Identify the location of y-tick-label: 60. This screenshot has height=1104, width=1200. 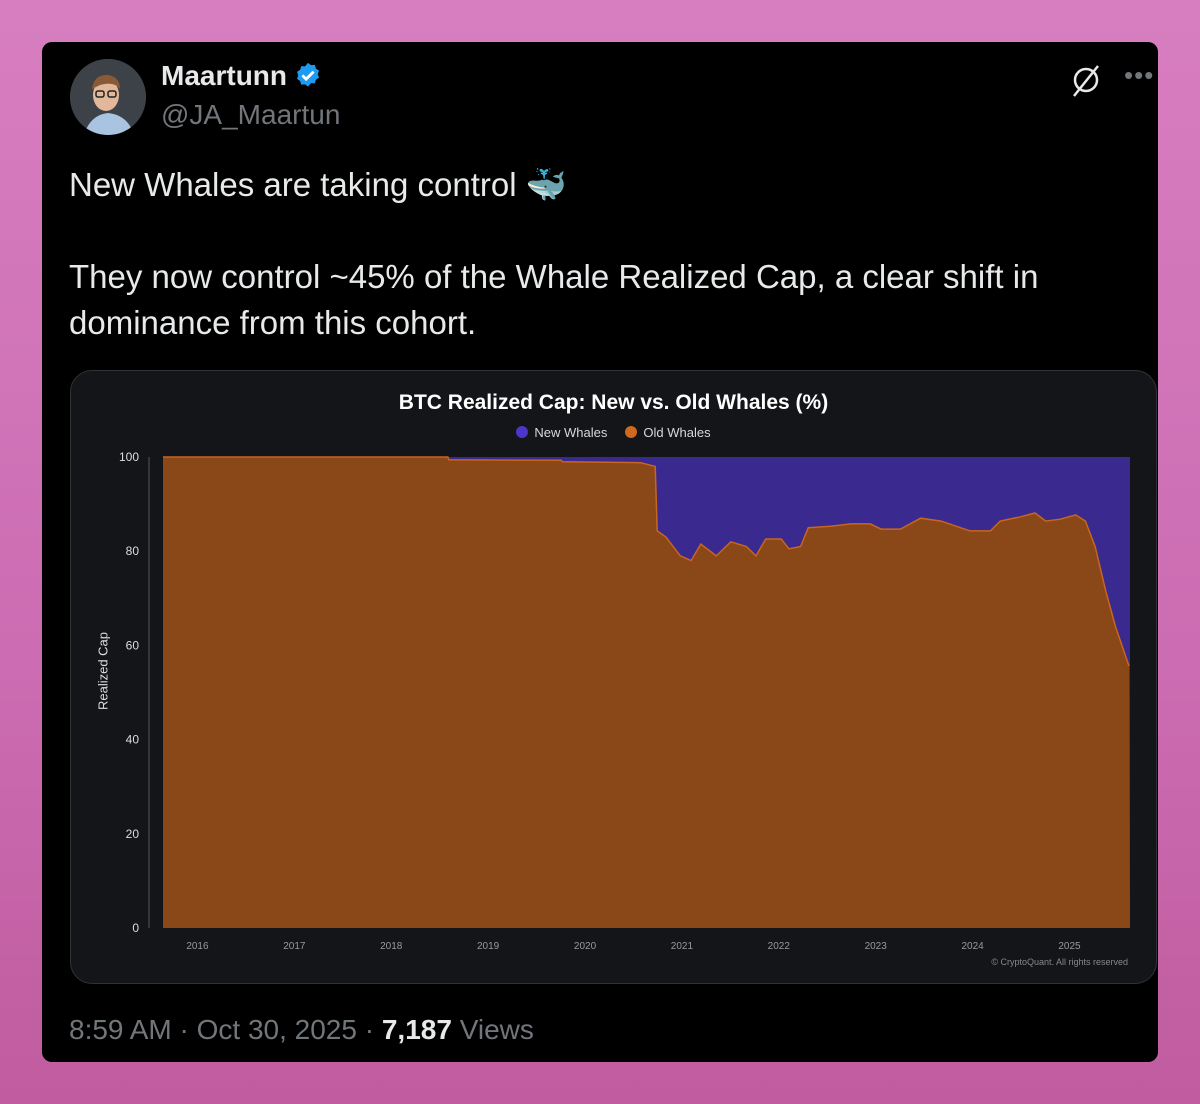
(133, 645).